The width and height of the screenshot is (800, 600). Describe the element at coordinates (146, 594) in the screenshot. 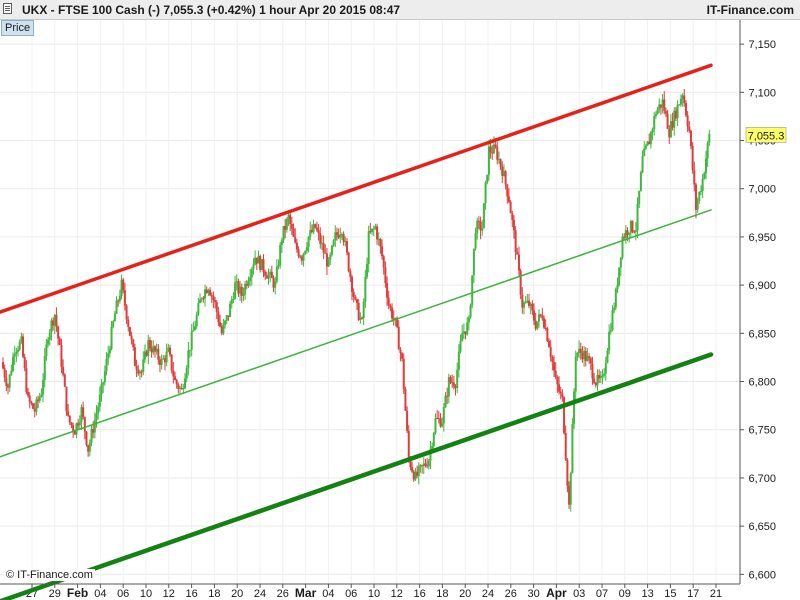

I see `x-tick-label: 10` at that location.